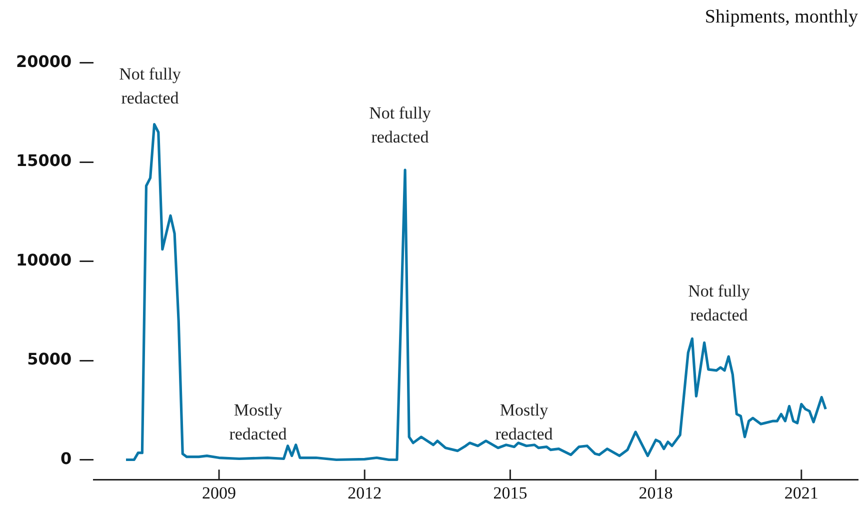 This screenshot has width=860, height=512. What do you see at coordinates (781, 17) in the screenshot?
I see `chart-title: Shipments, monthly` at bounding box center [781, 17].